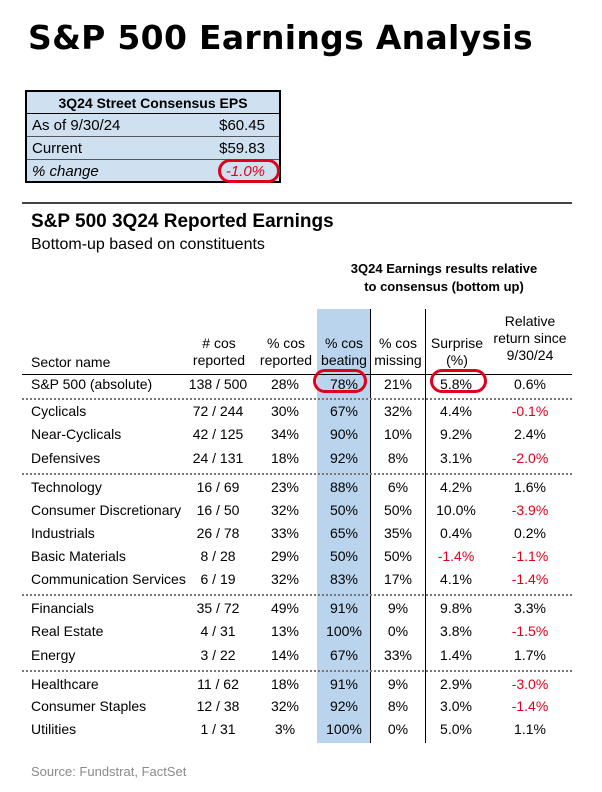 The width and height of the screenshot is (602, 792). Describe the element at coordinates (456, 384) in the screenshot. I see `cell-surprise: 5.8%` at that location.